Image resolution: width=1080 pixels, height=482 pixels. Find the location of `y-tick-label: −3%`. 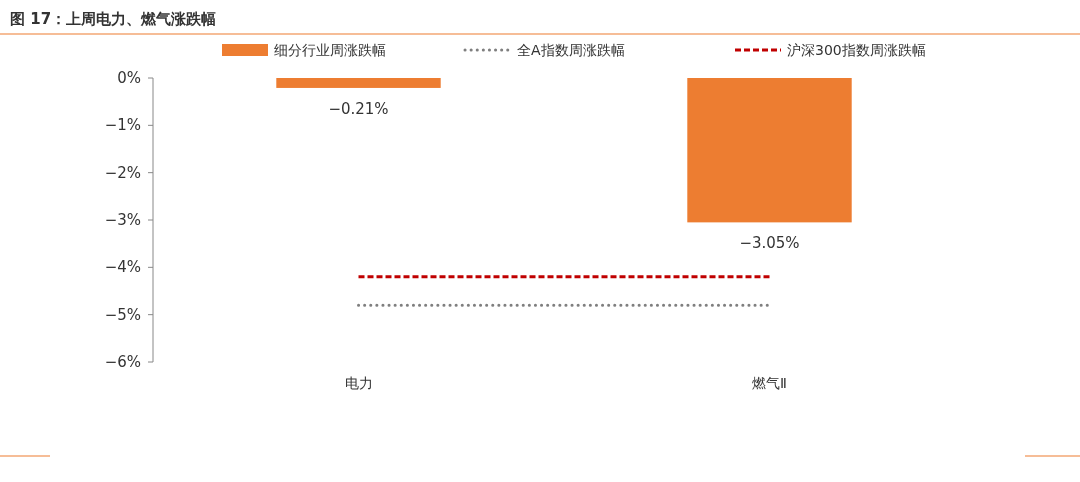

y-tick-label: −3% is located at coordinates (122, 220).